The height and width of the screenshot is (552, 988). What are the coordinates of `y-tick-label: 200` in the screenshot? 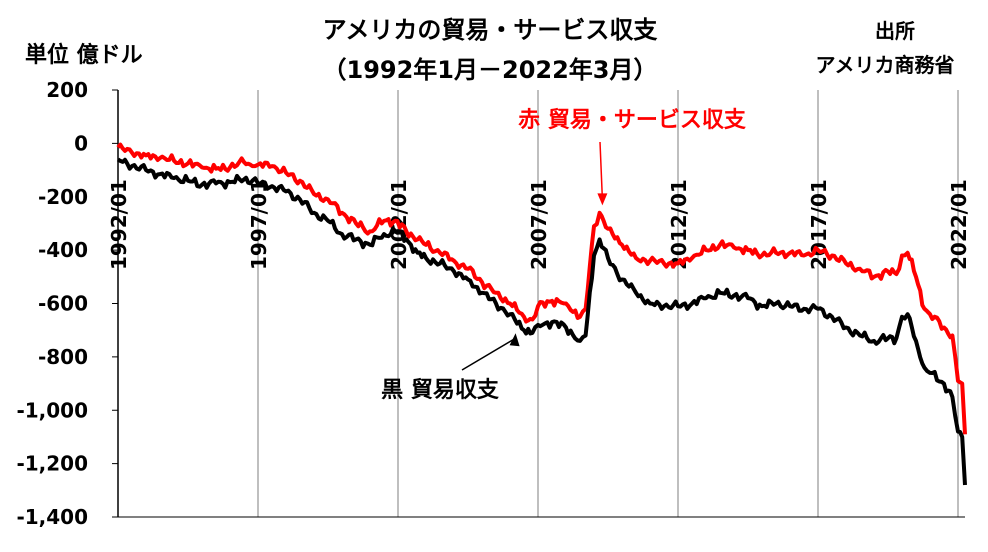 It's located at (67, 90).